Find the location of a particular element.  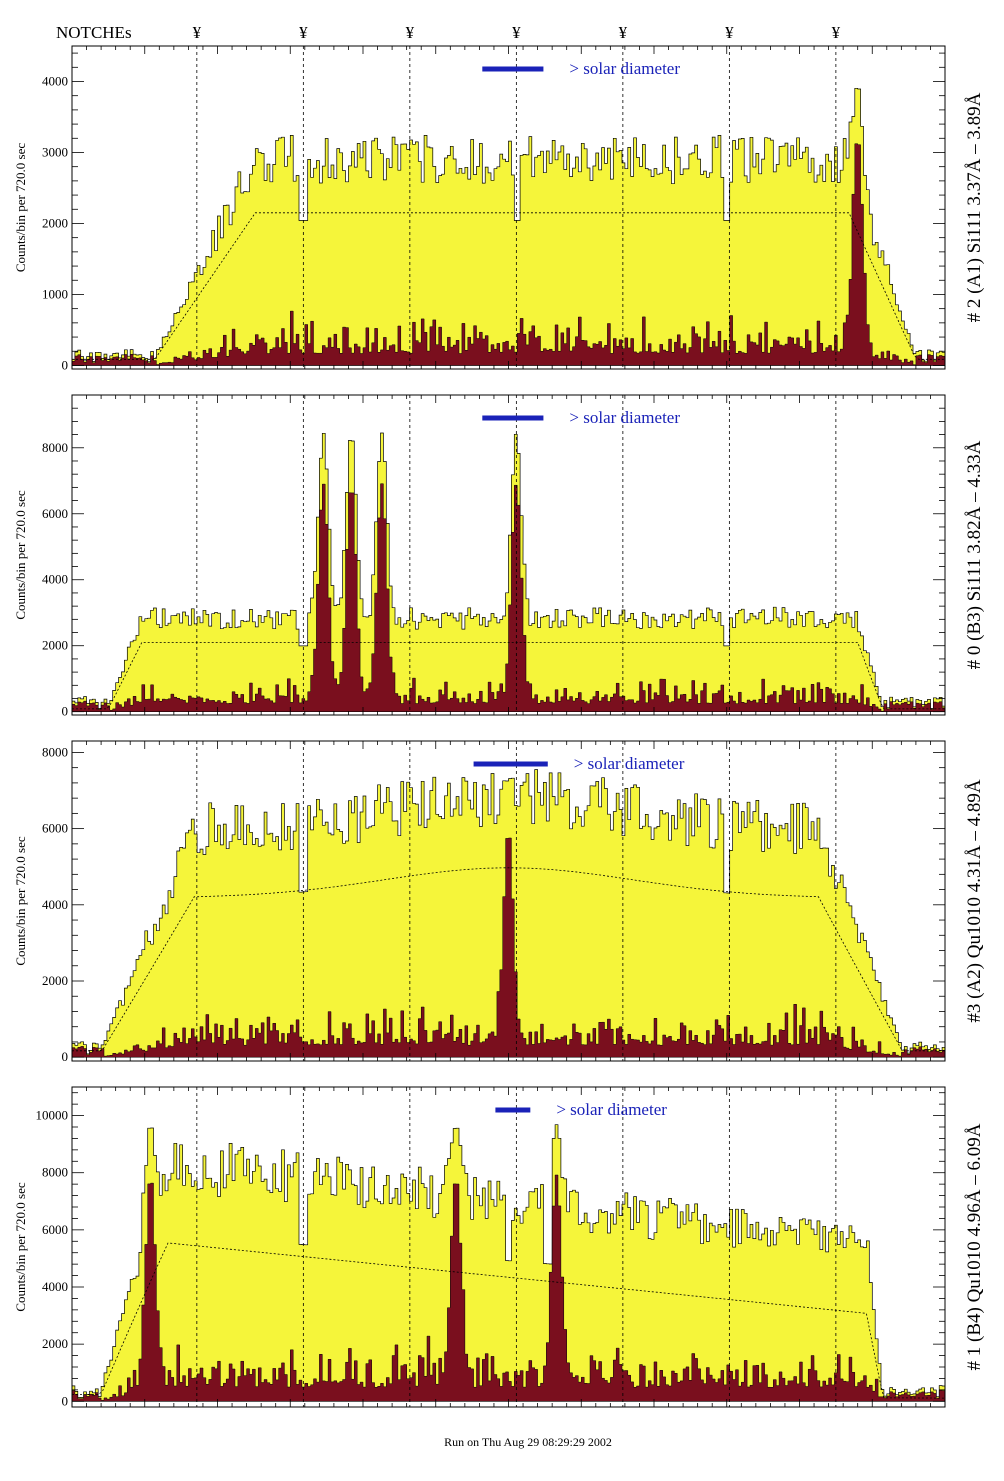

y-tick-label: 1000 is located at coordinates (55, 293).